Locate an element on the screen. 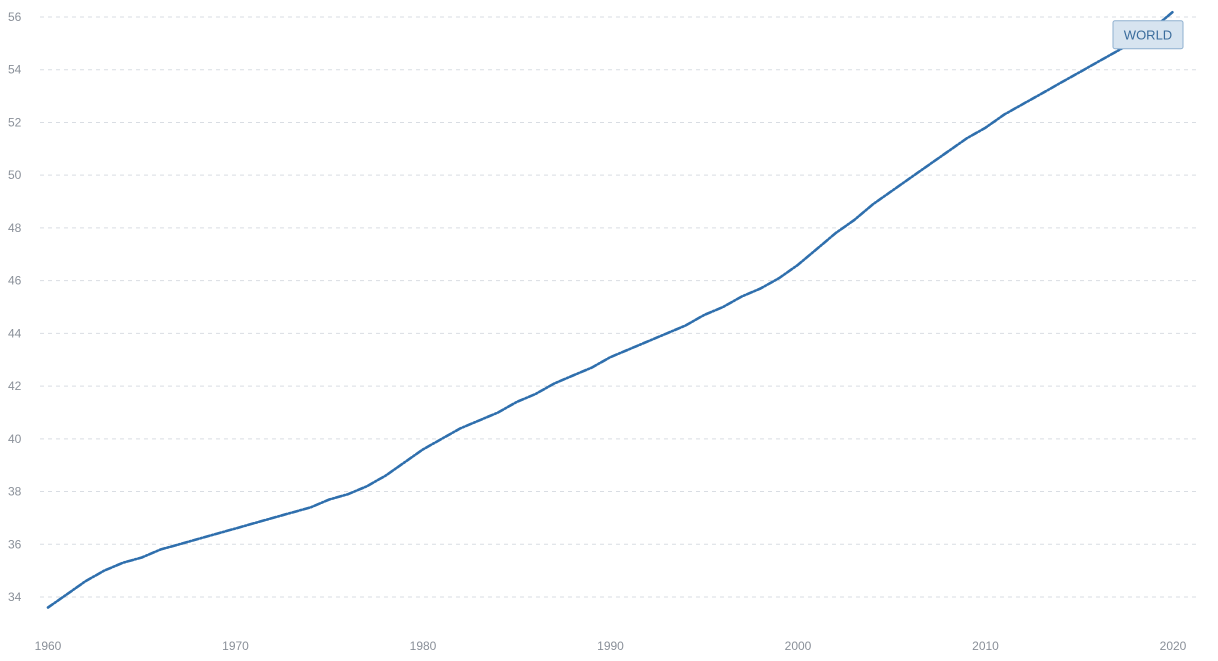  series-label-text: WORLD is located at coordinates (1148, 35).